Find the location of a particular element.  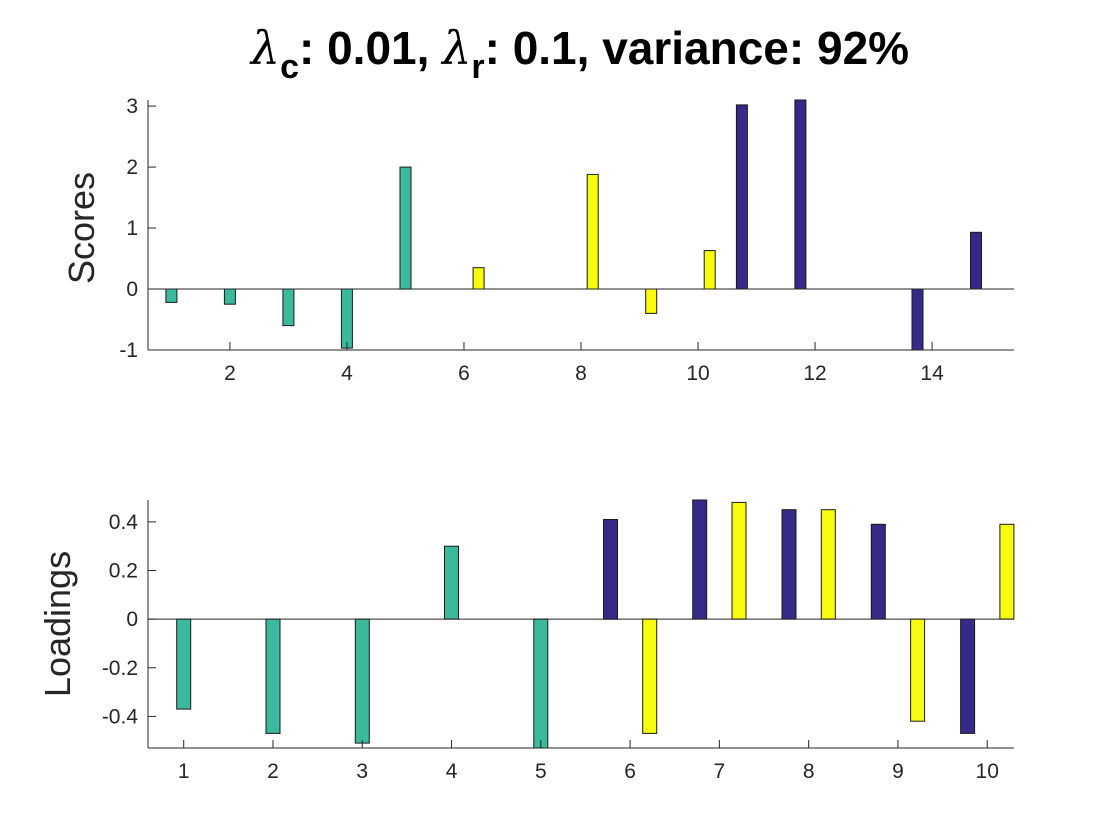

title-lambda-r: λ is located at coordinates (455, 48).